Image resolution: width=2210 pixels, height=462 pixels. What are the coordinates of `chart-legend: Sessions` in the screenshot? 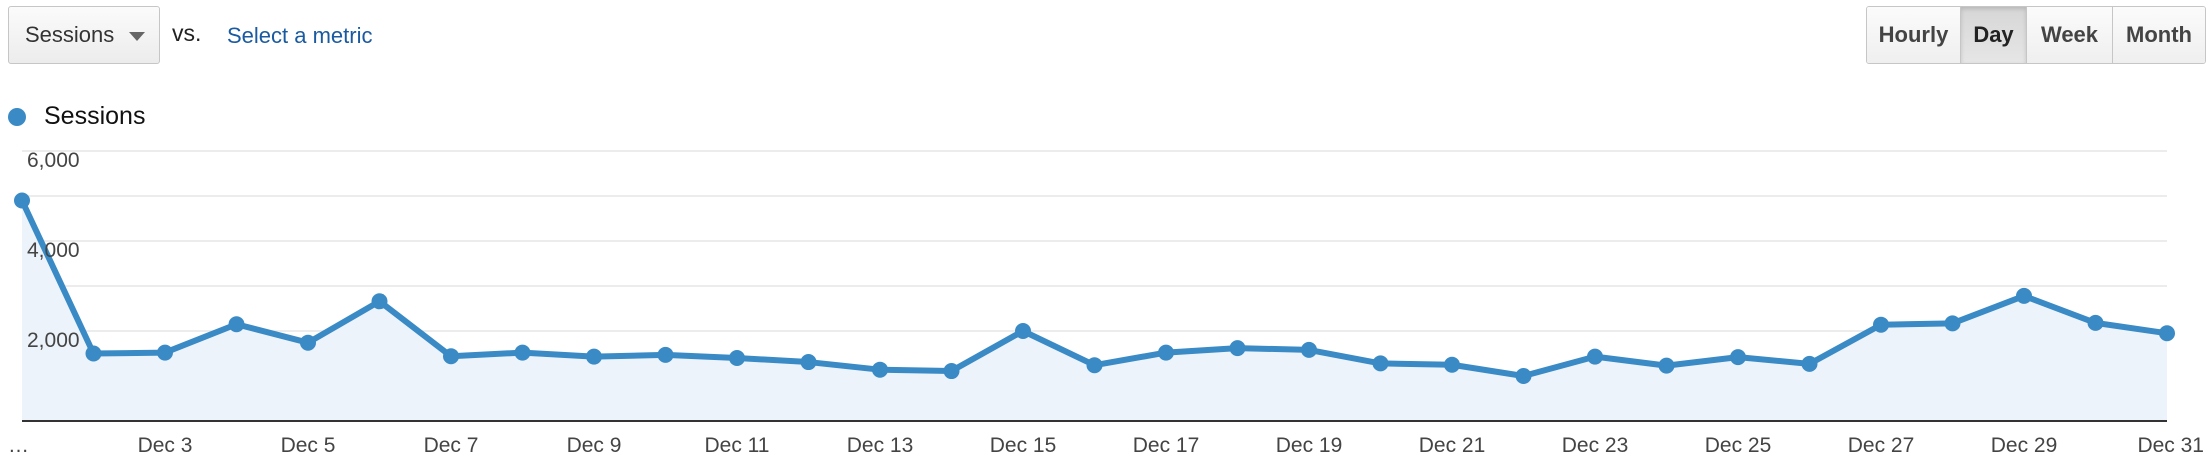 It's located at (76, 116).